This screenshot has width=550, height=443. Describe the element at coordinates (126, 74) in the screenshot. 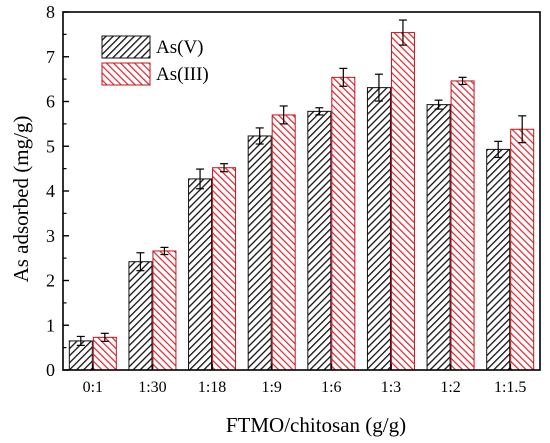

I see `legend-swatch-as-iii` at that location.